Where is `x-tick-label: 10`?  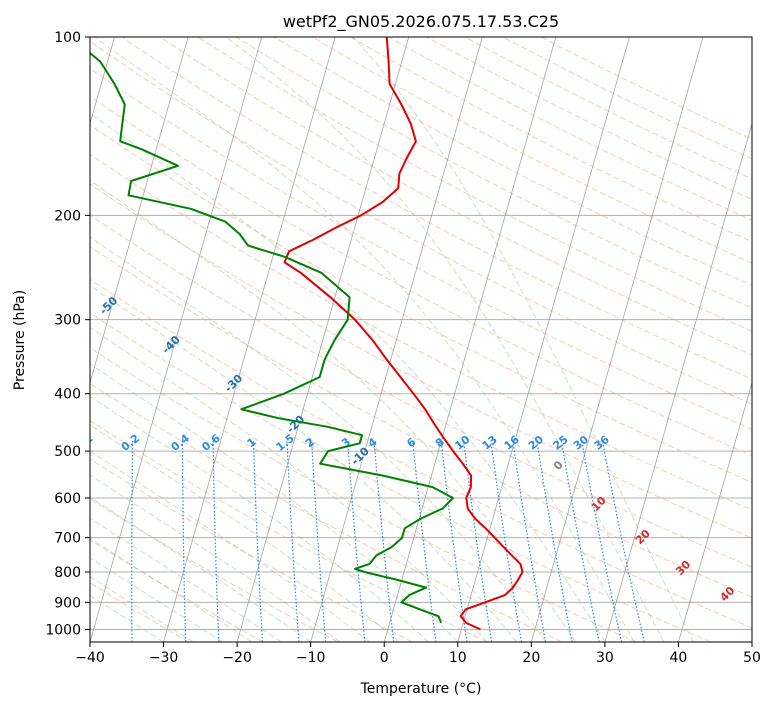
x-tick-label: 10 is located at coordinates (458, 658).